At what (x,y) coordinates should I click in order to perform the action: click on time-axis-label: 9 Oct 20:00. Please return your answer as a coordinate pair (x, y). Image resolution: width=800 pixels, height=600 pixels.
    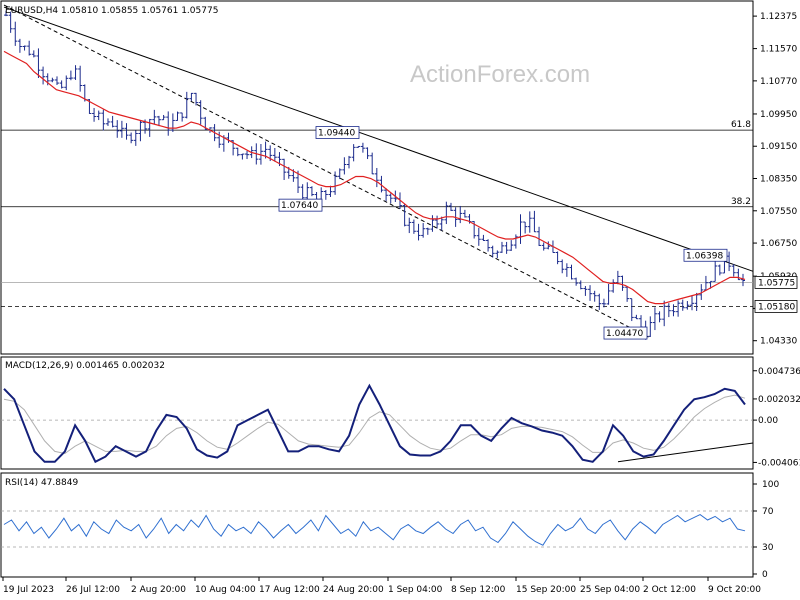
    Looking at the image, I should click on (734, 590).